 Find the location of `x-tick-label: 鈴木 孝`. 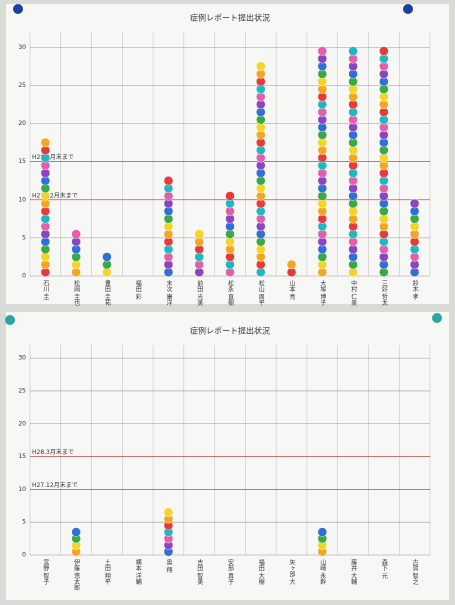

x-tick-label: 鈴木 孝 is located at coordinates (414, 289).